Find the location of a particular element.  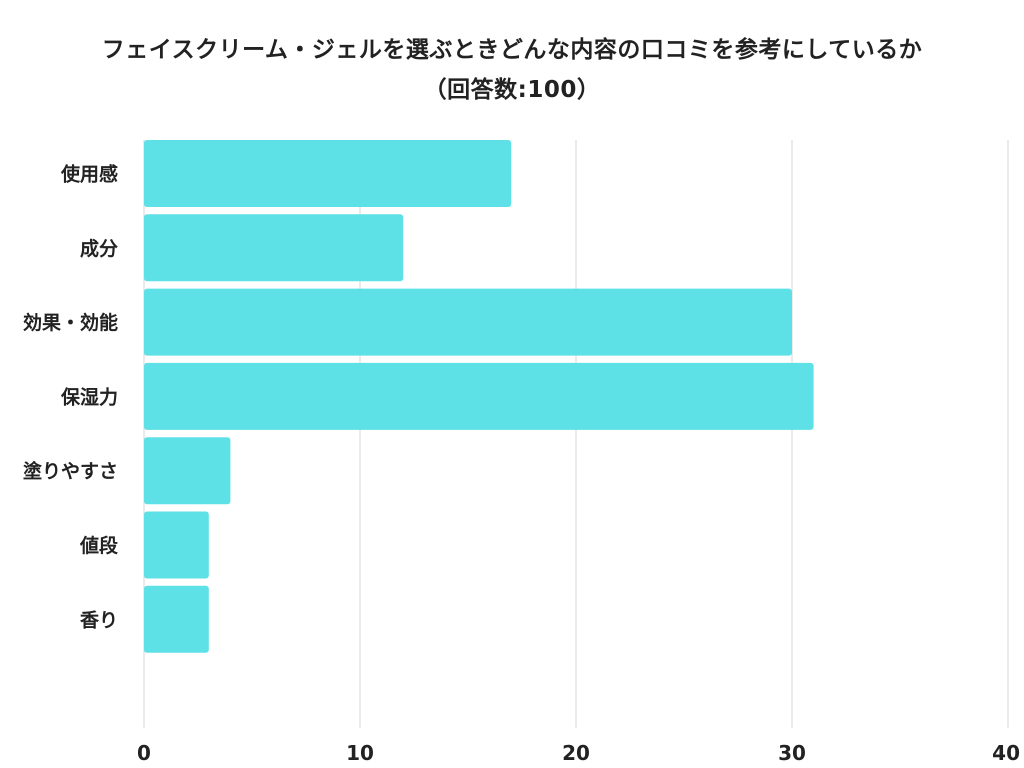

x-tick-label-10: 10 is located at coordinates (360, 753).